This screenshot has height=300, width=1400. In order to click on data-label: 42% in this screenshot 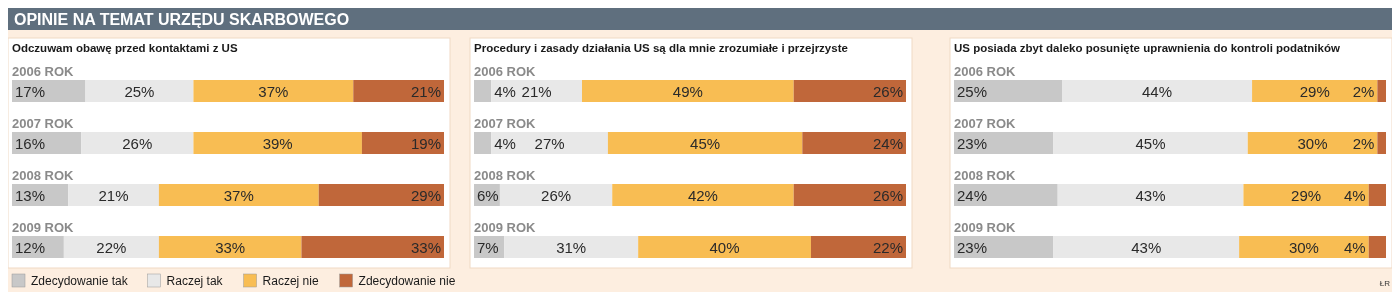, I will do `click(702, 195)`.